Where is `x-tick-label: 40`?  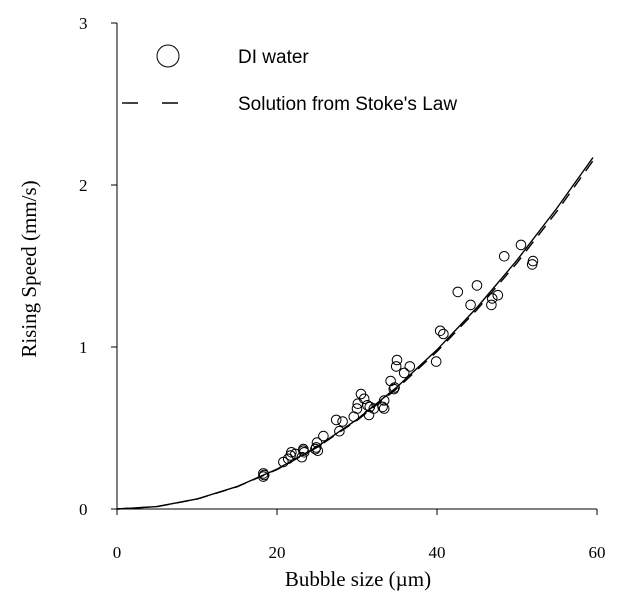 x-tick-label: 40 is located at coordinates (437, 552).